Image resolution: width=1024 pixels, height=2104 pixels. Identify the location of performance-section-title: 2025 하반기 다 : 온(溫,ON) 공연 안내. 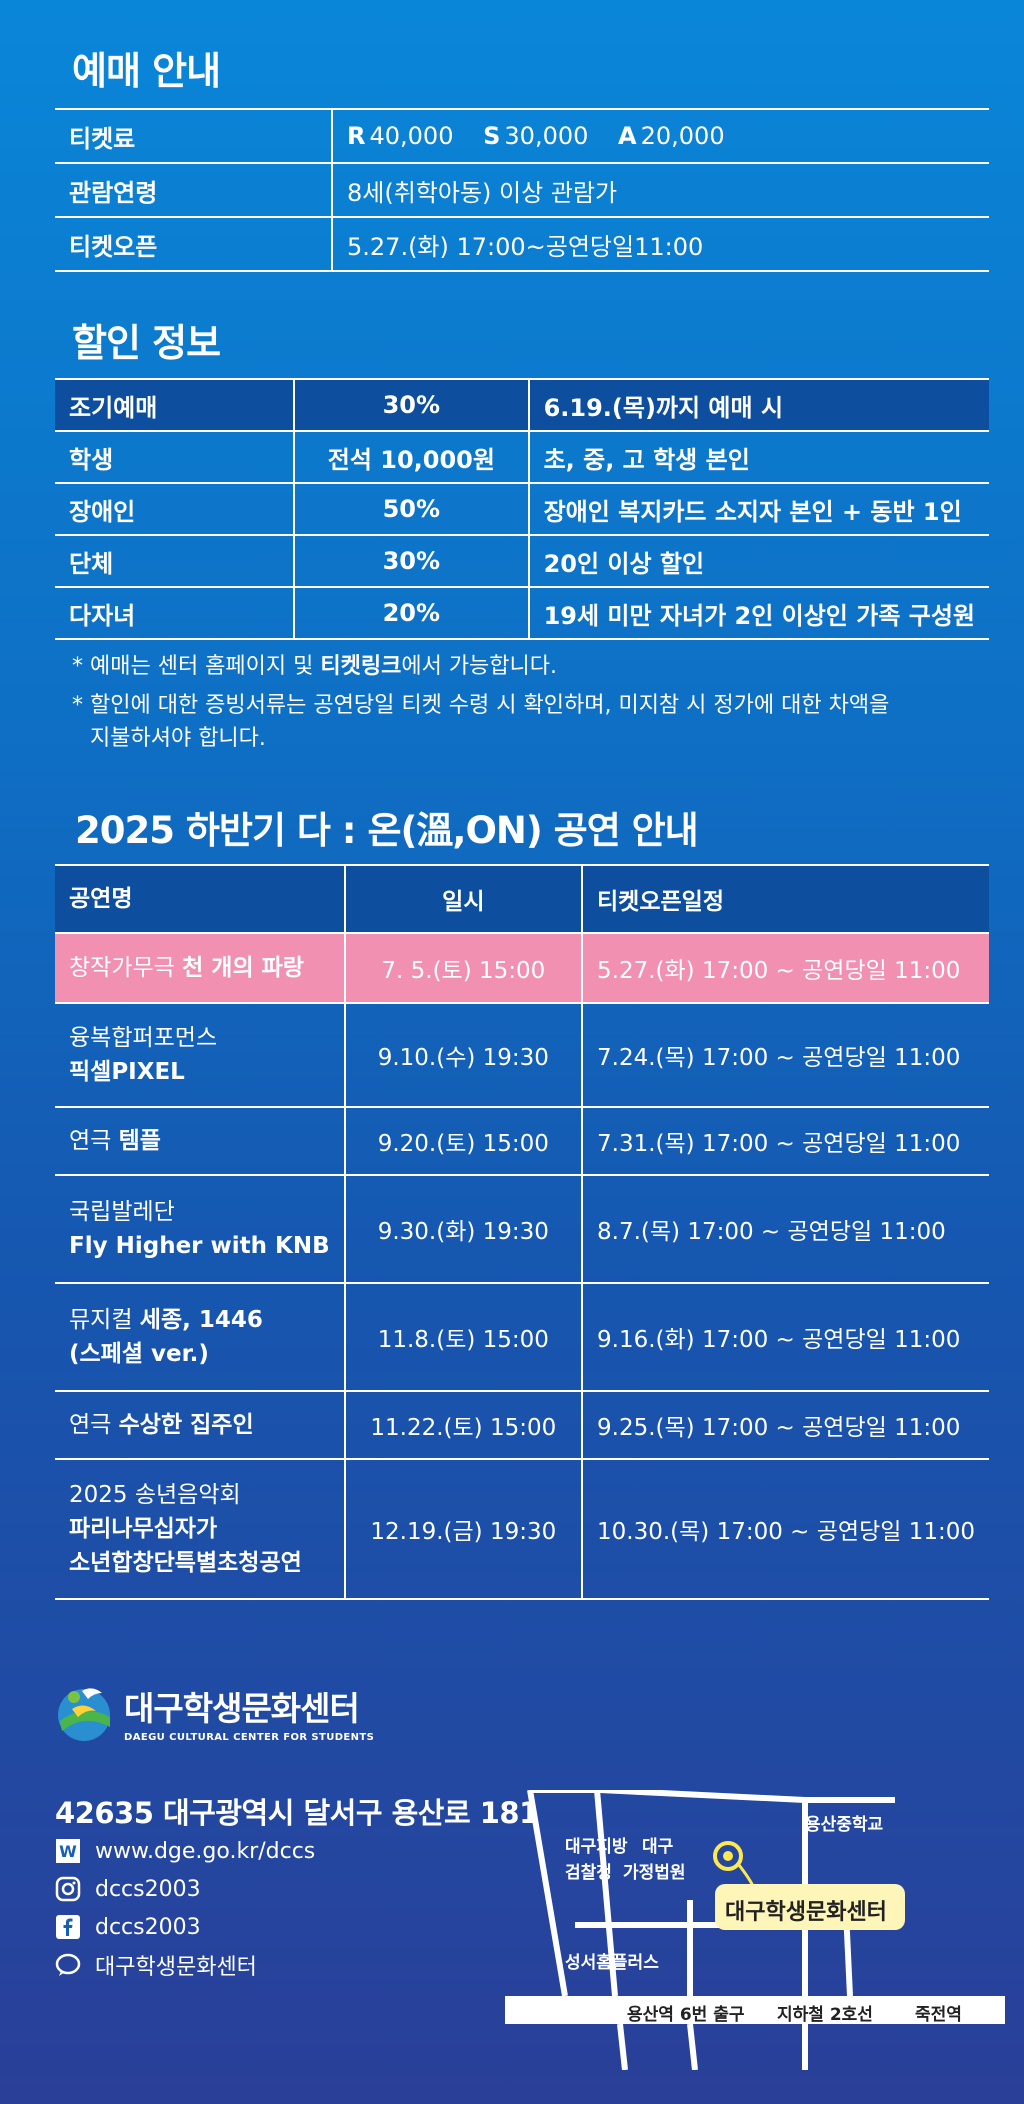
(387, 830).